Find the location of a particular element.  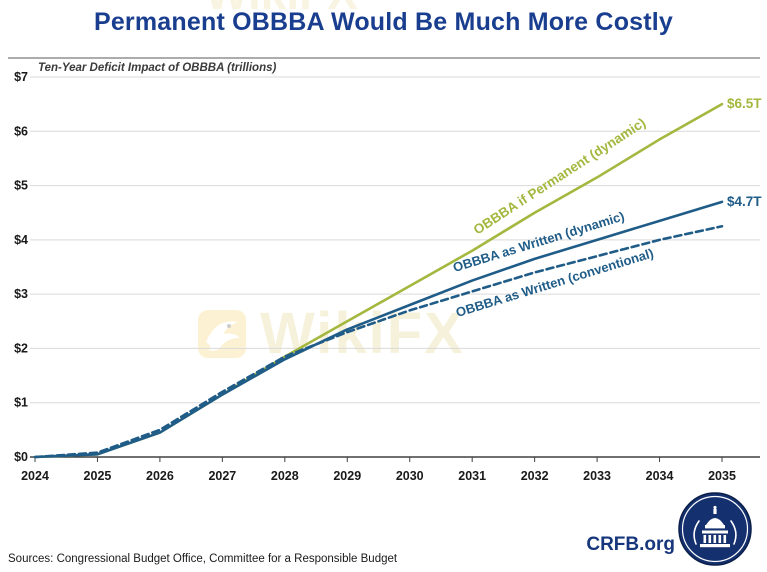

svg-text: $4.7T is located at coordinates (744, 201).